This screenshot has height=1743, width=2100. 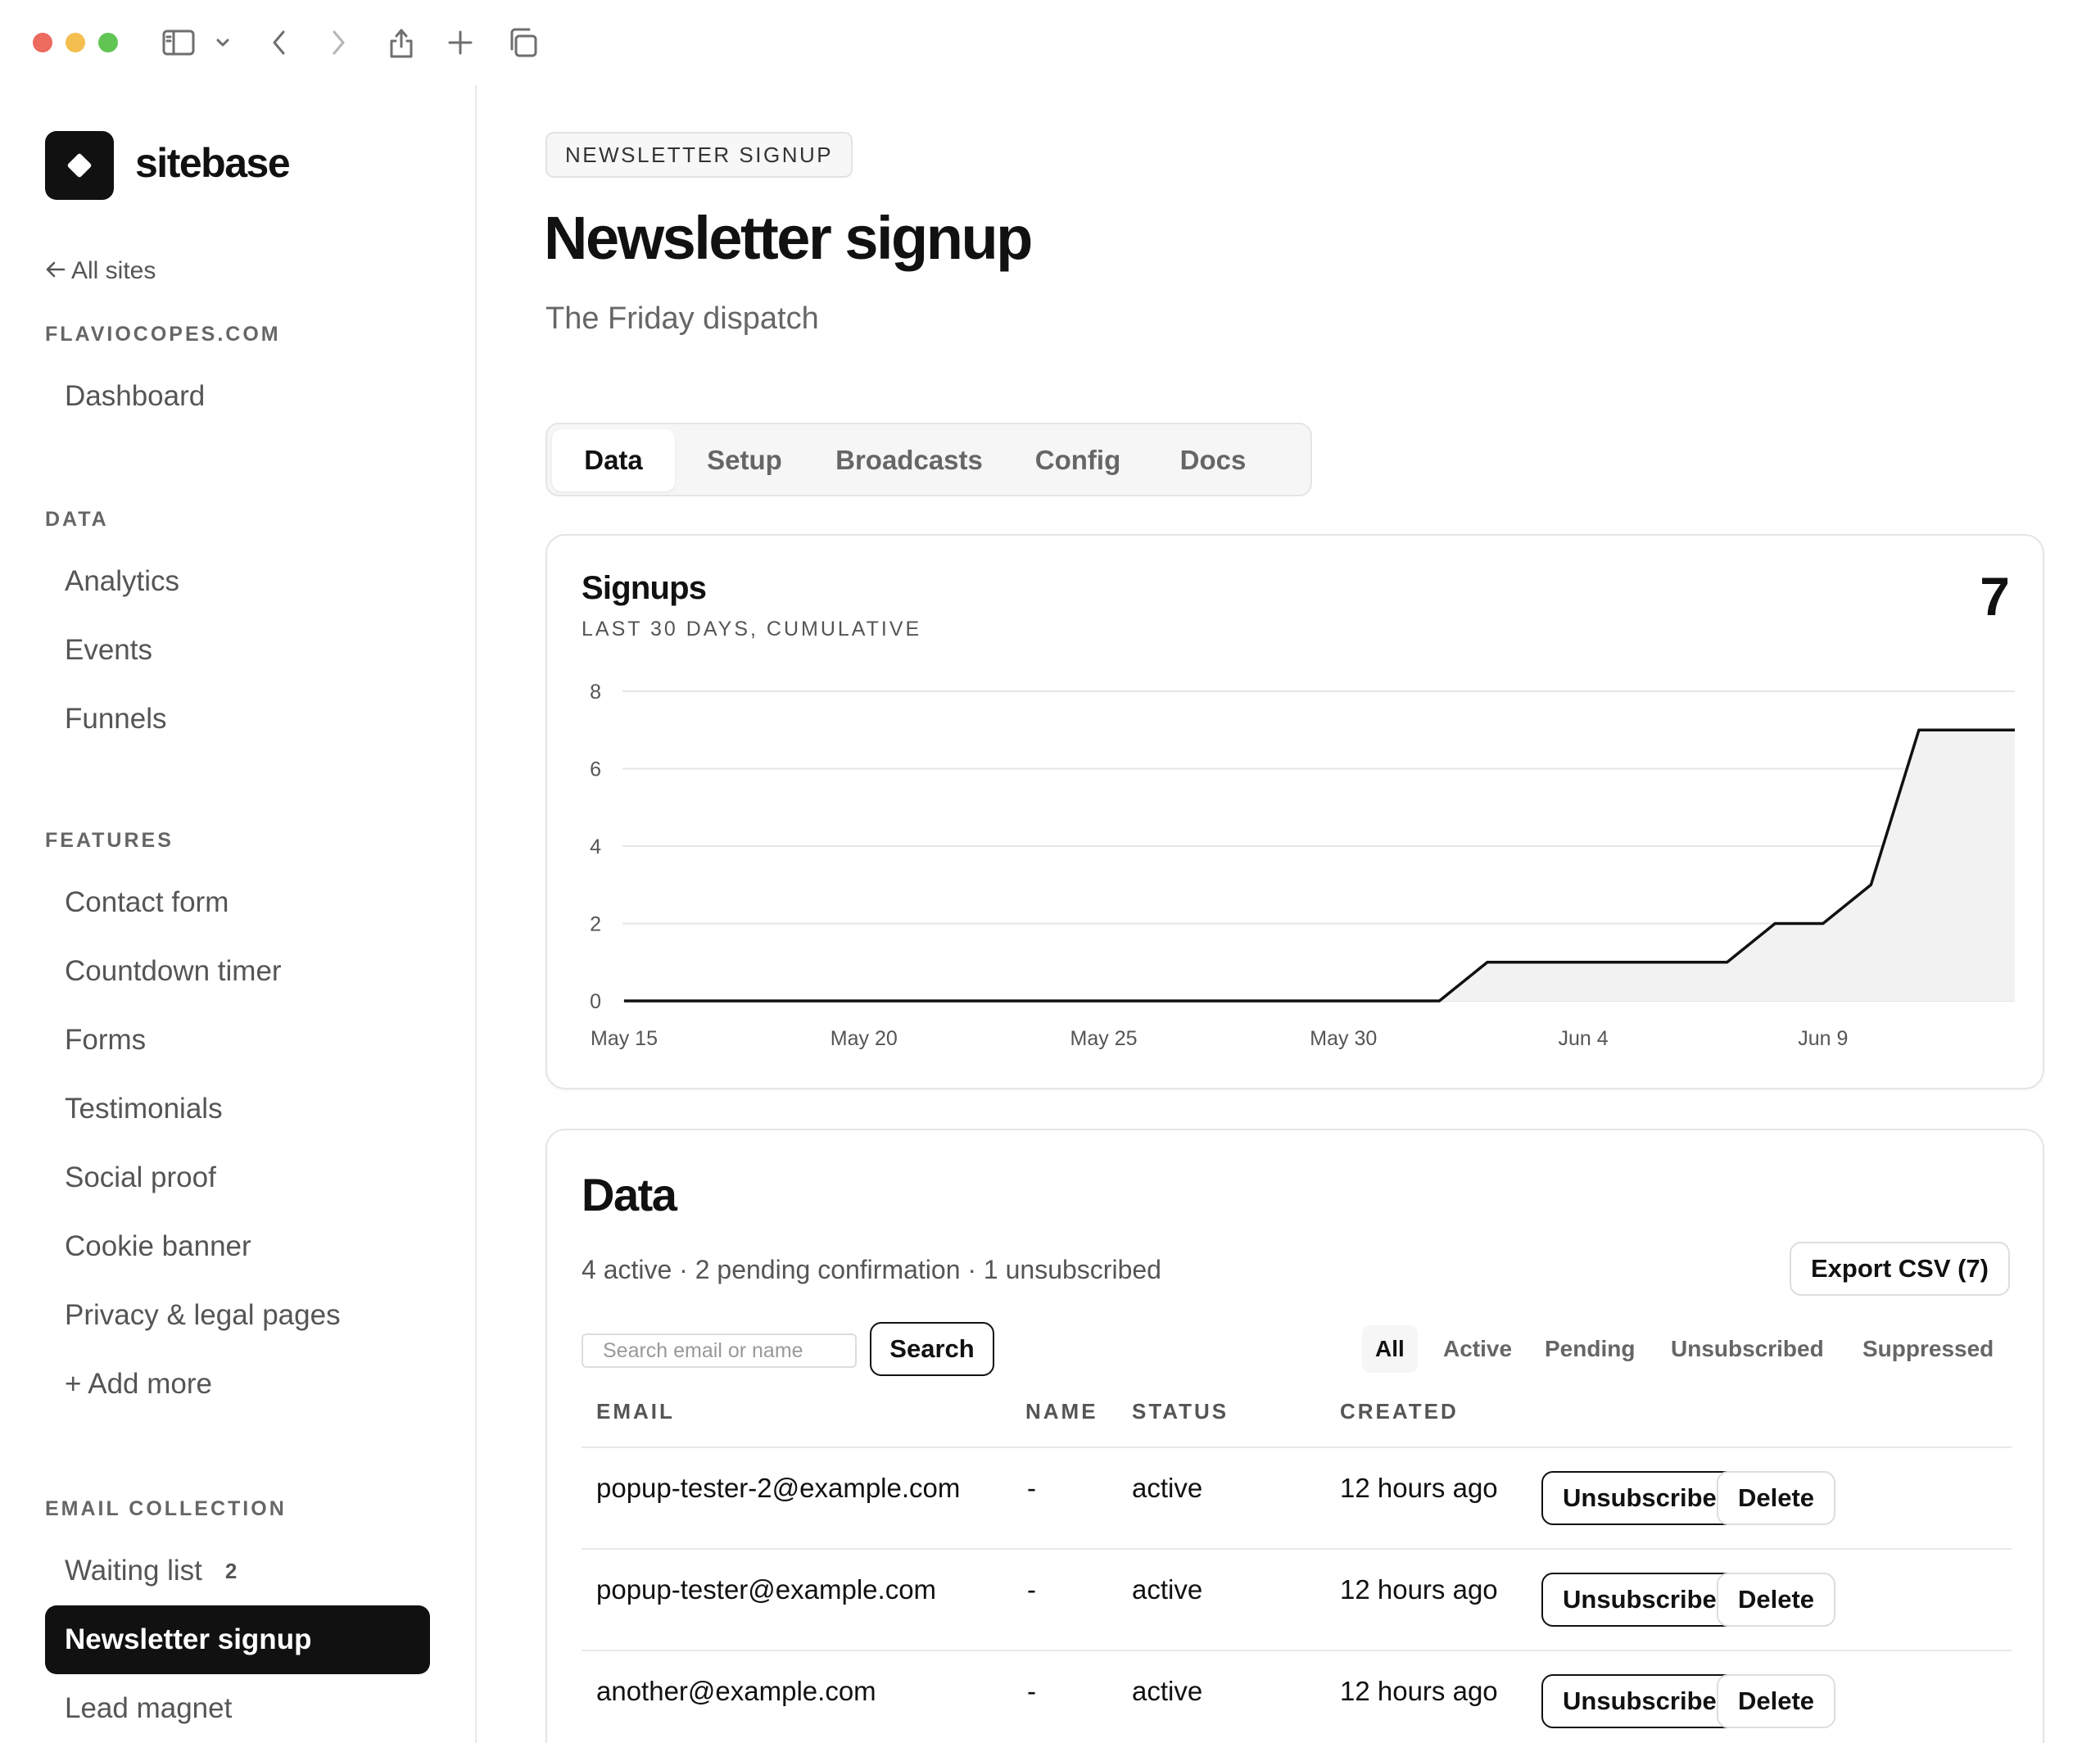 What do you see at coordinates (80, 165) in the screenshot?
I see `logo-icon` at bounding box center [80, 165].